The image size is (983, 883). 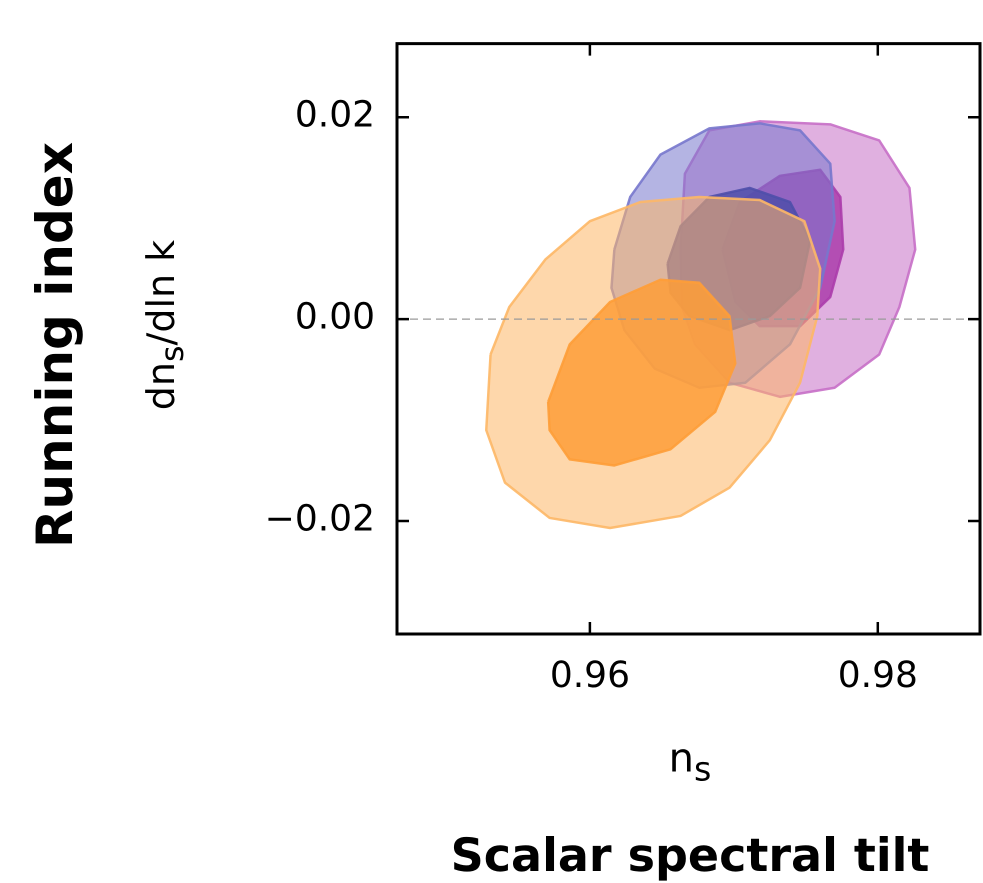 What do you see at coordinates (319, 519) in the screenshot?
I see `y-tick-label: −0.02` at bounding box center [319, 519].